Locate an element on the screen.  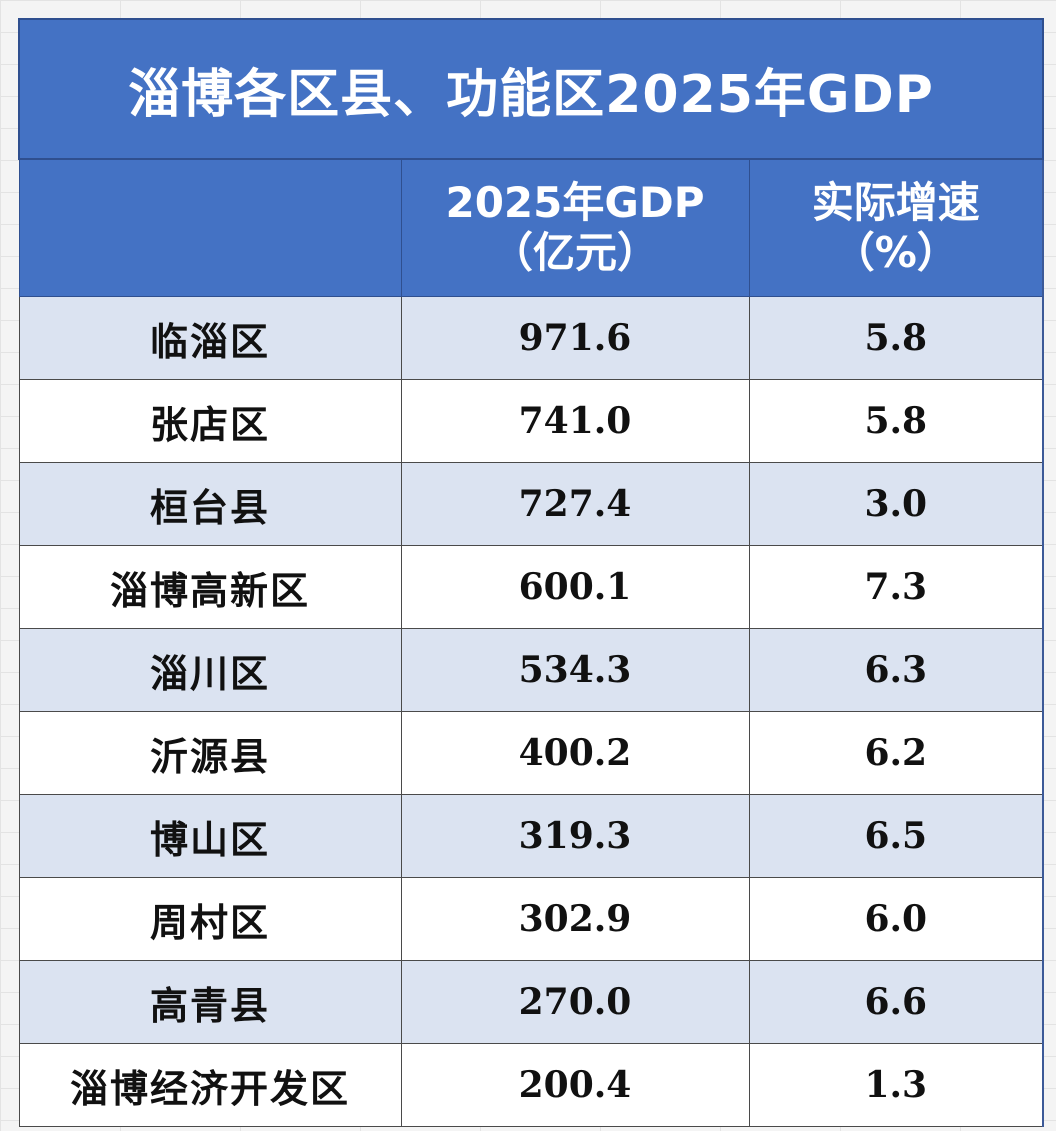
table-row: 高青县 270.0 6.6 is located at coordinates (531, 1002).